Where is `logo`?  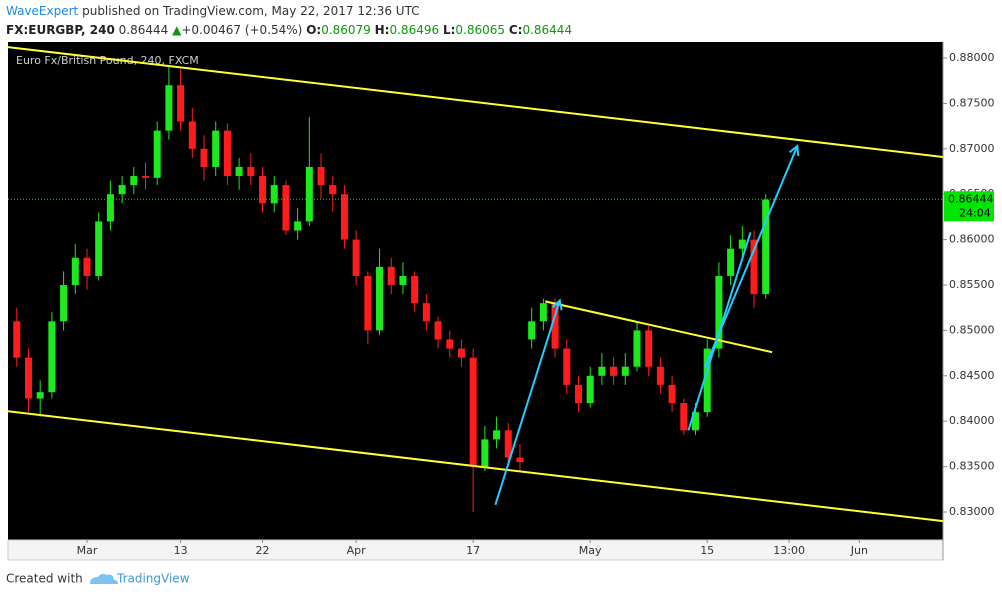 logo is located at coordinates (104, 578).